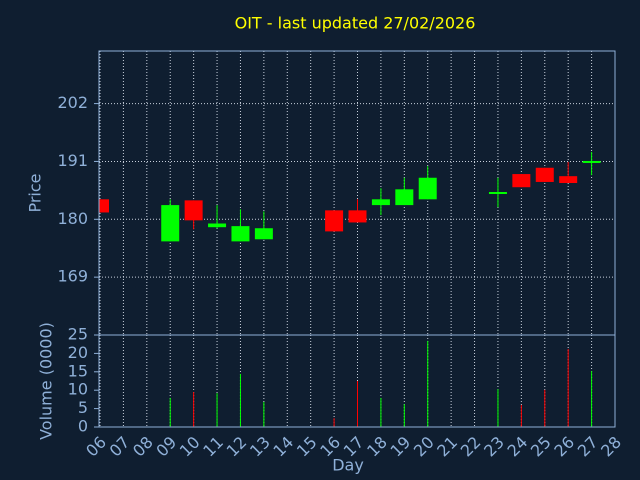  What do you see at coordinates (46, 381) in the screenshot?
I see `volume-axis-label: Volume (0000)` at bounding box center [46, 381].